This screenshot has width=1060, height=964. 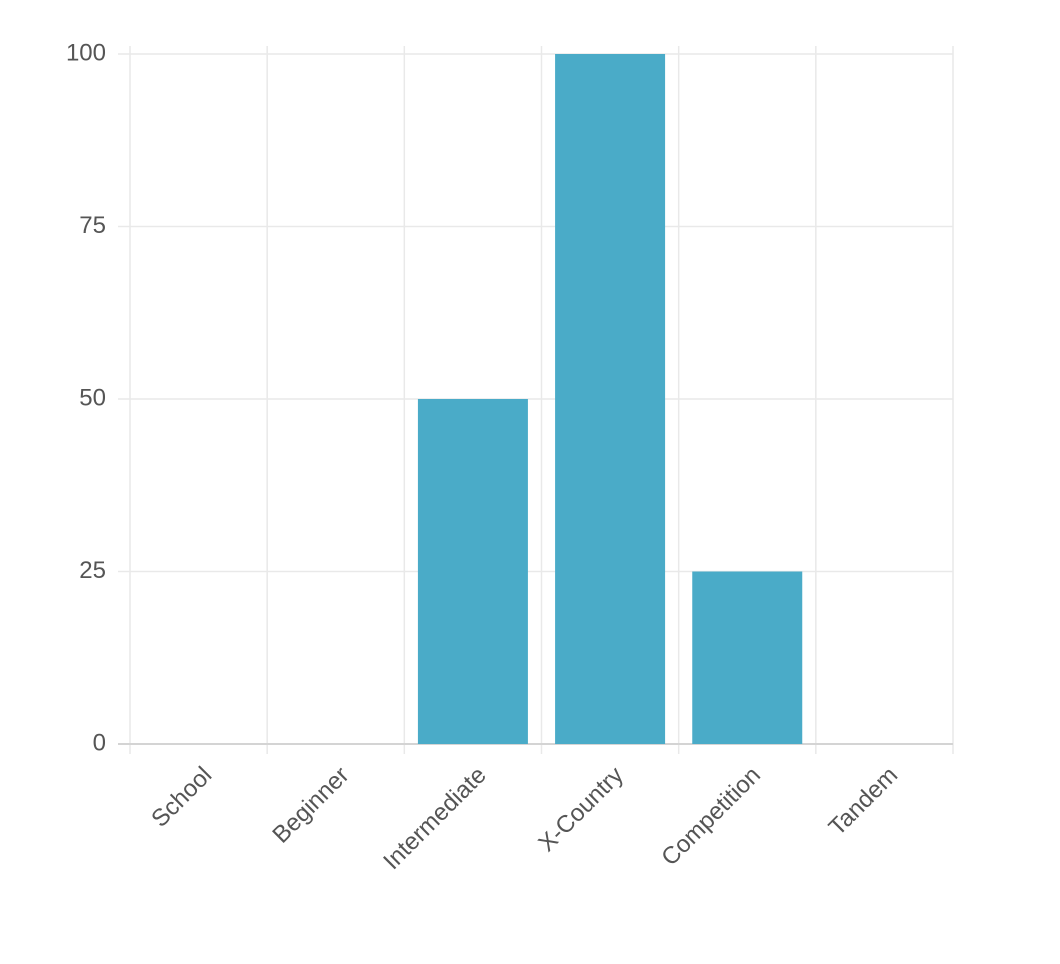 What do you see at coordinates (99, 742) in the screenshot?
I see `y-tick-label: 0` at bounding box center [99, 742].